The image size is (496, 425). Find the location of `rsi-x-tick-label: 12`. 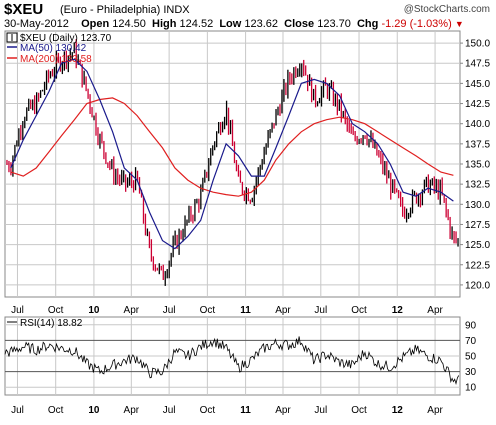

rsi-x-tick-label: 12 is located at coordinates (398, 410).